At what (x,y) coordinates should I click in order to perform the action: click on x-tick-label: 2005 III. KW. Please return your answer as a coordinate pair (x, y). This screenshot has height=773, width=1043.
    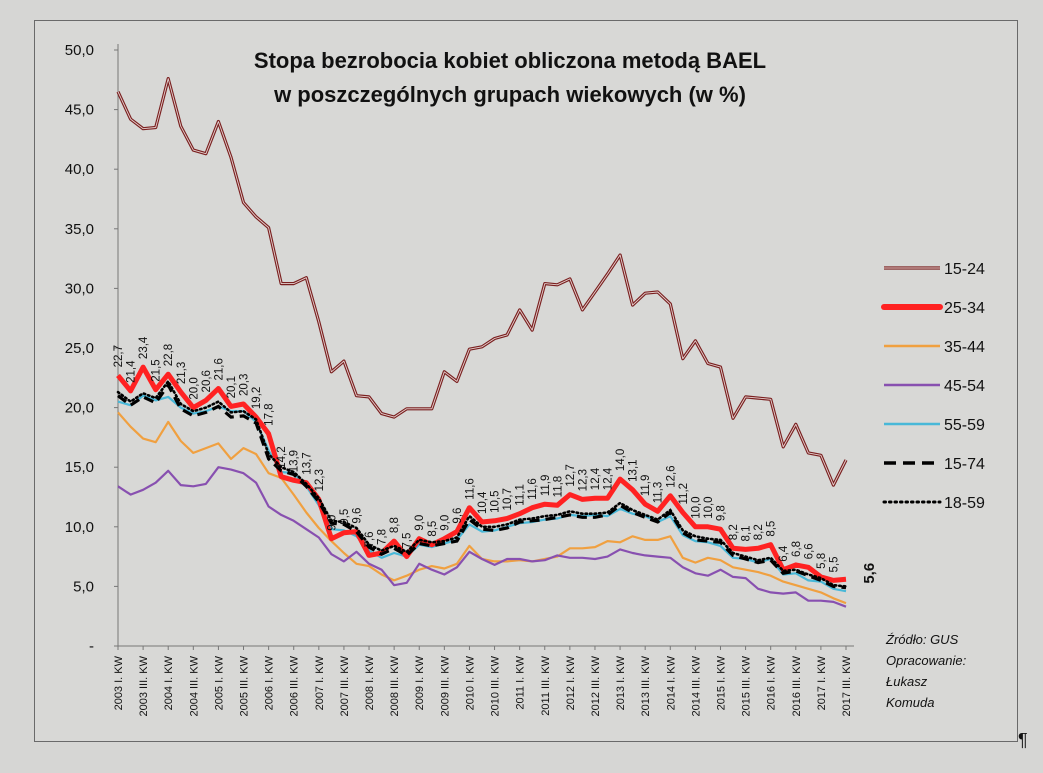
    Looking at the image, I should click on (245, 685).